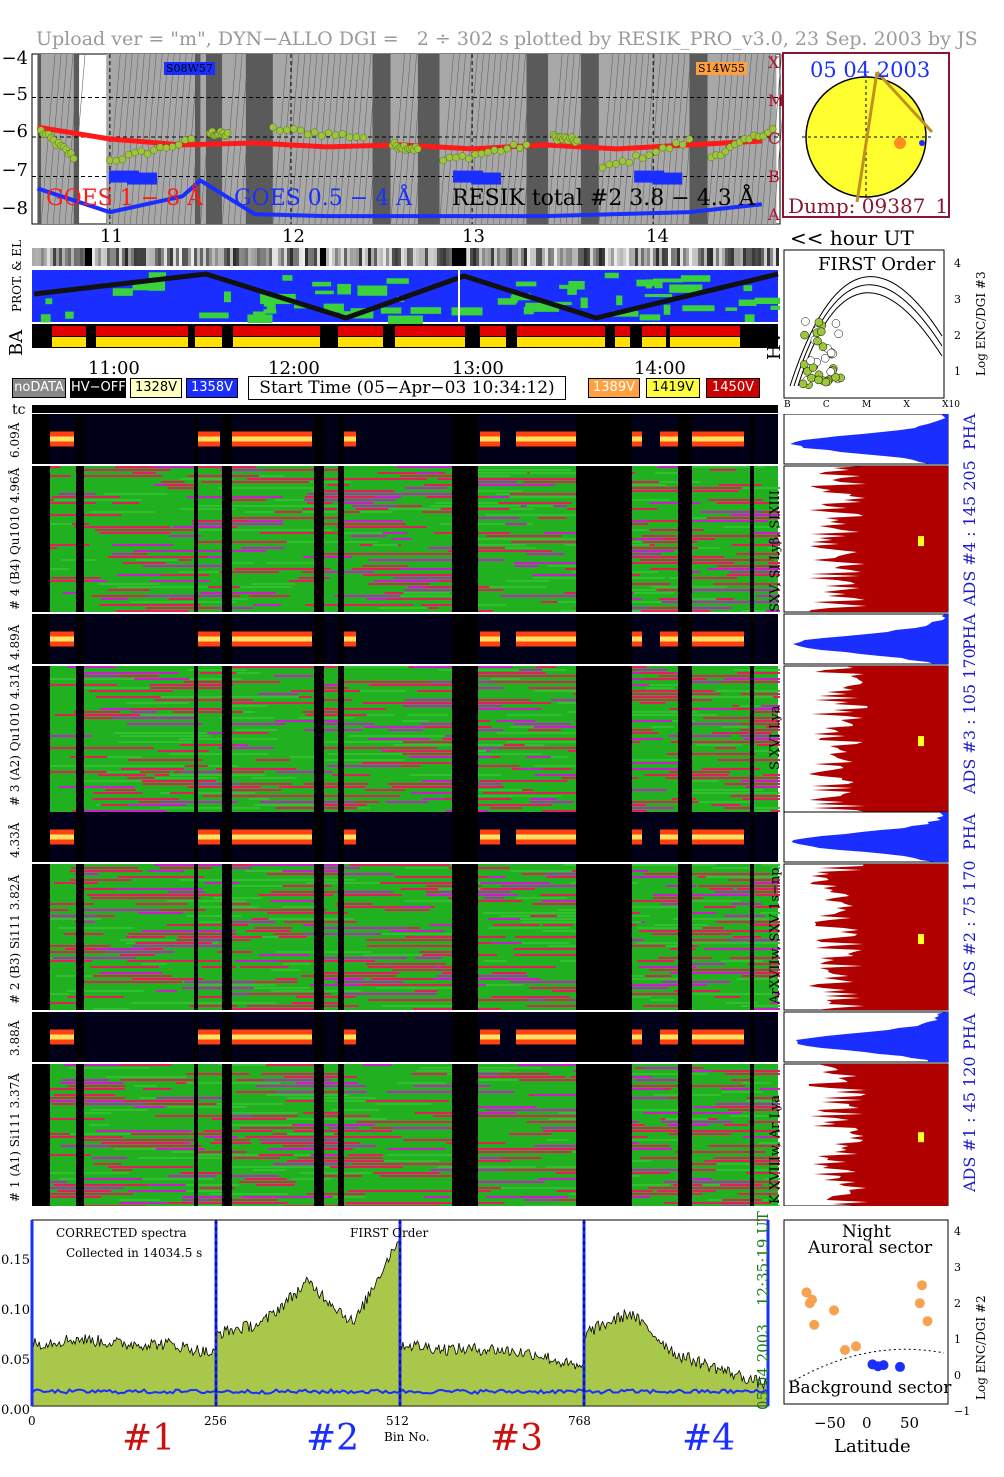 This screenshot has height=1477, width=1004. I want to click on spec-y-tick: 0.10, so click(15, 1310).